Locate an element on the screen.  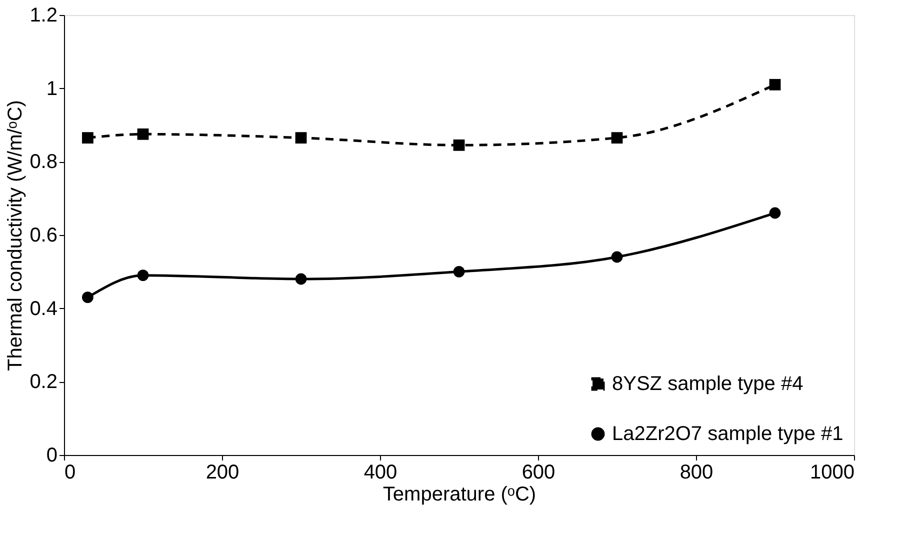
x-tick-label: 400 is located at coordinates (381, 473).